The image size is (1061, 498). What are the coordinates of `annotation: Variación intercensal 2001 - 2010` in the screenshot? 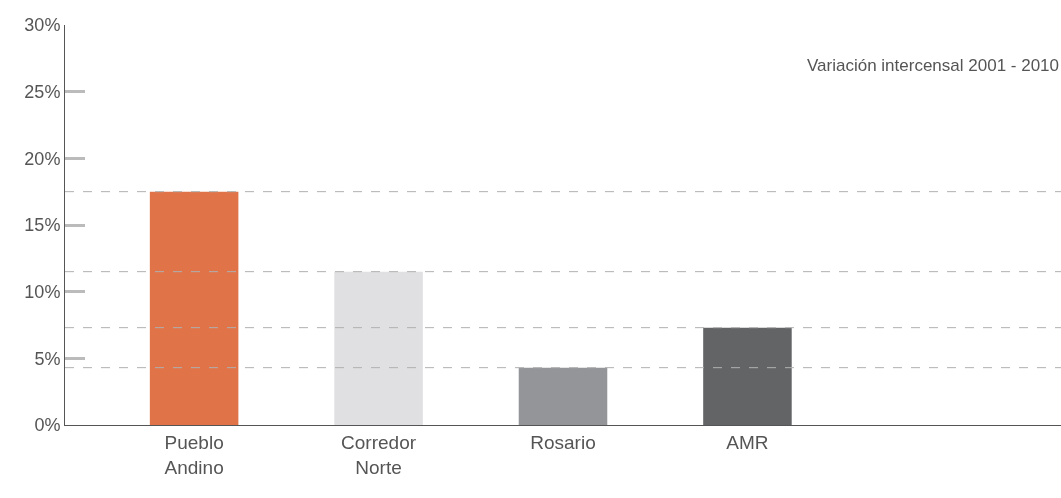 It's located at (933, 65).